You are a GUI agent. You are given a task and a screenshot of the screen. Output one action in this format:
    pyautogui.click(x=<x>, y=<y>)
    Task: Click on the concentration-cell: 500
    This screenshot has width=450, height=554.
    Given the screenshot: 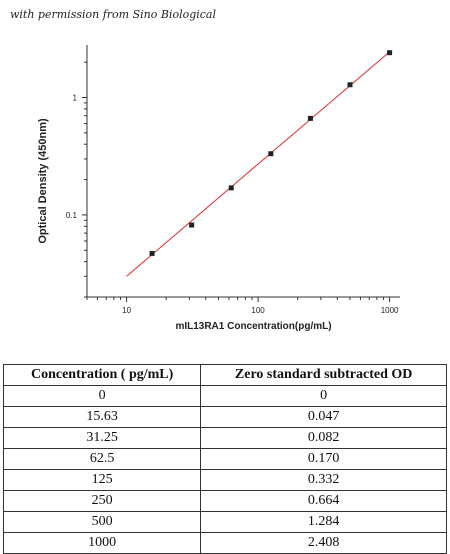 What is the action you would take?
    pyautogui.click(x=102, y=522)
    